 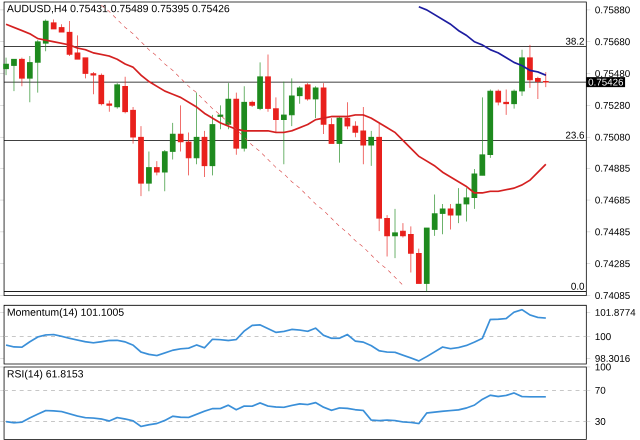 I want to click on y-tick-label: 0.75880, so click(x=612, y=10).